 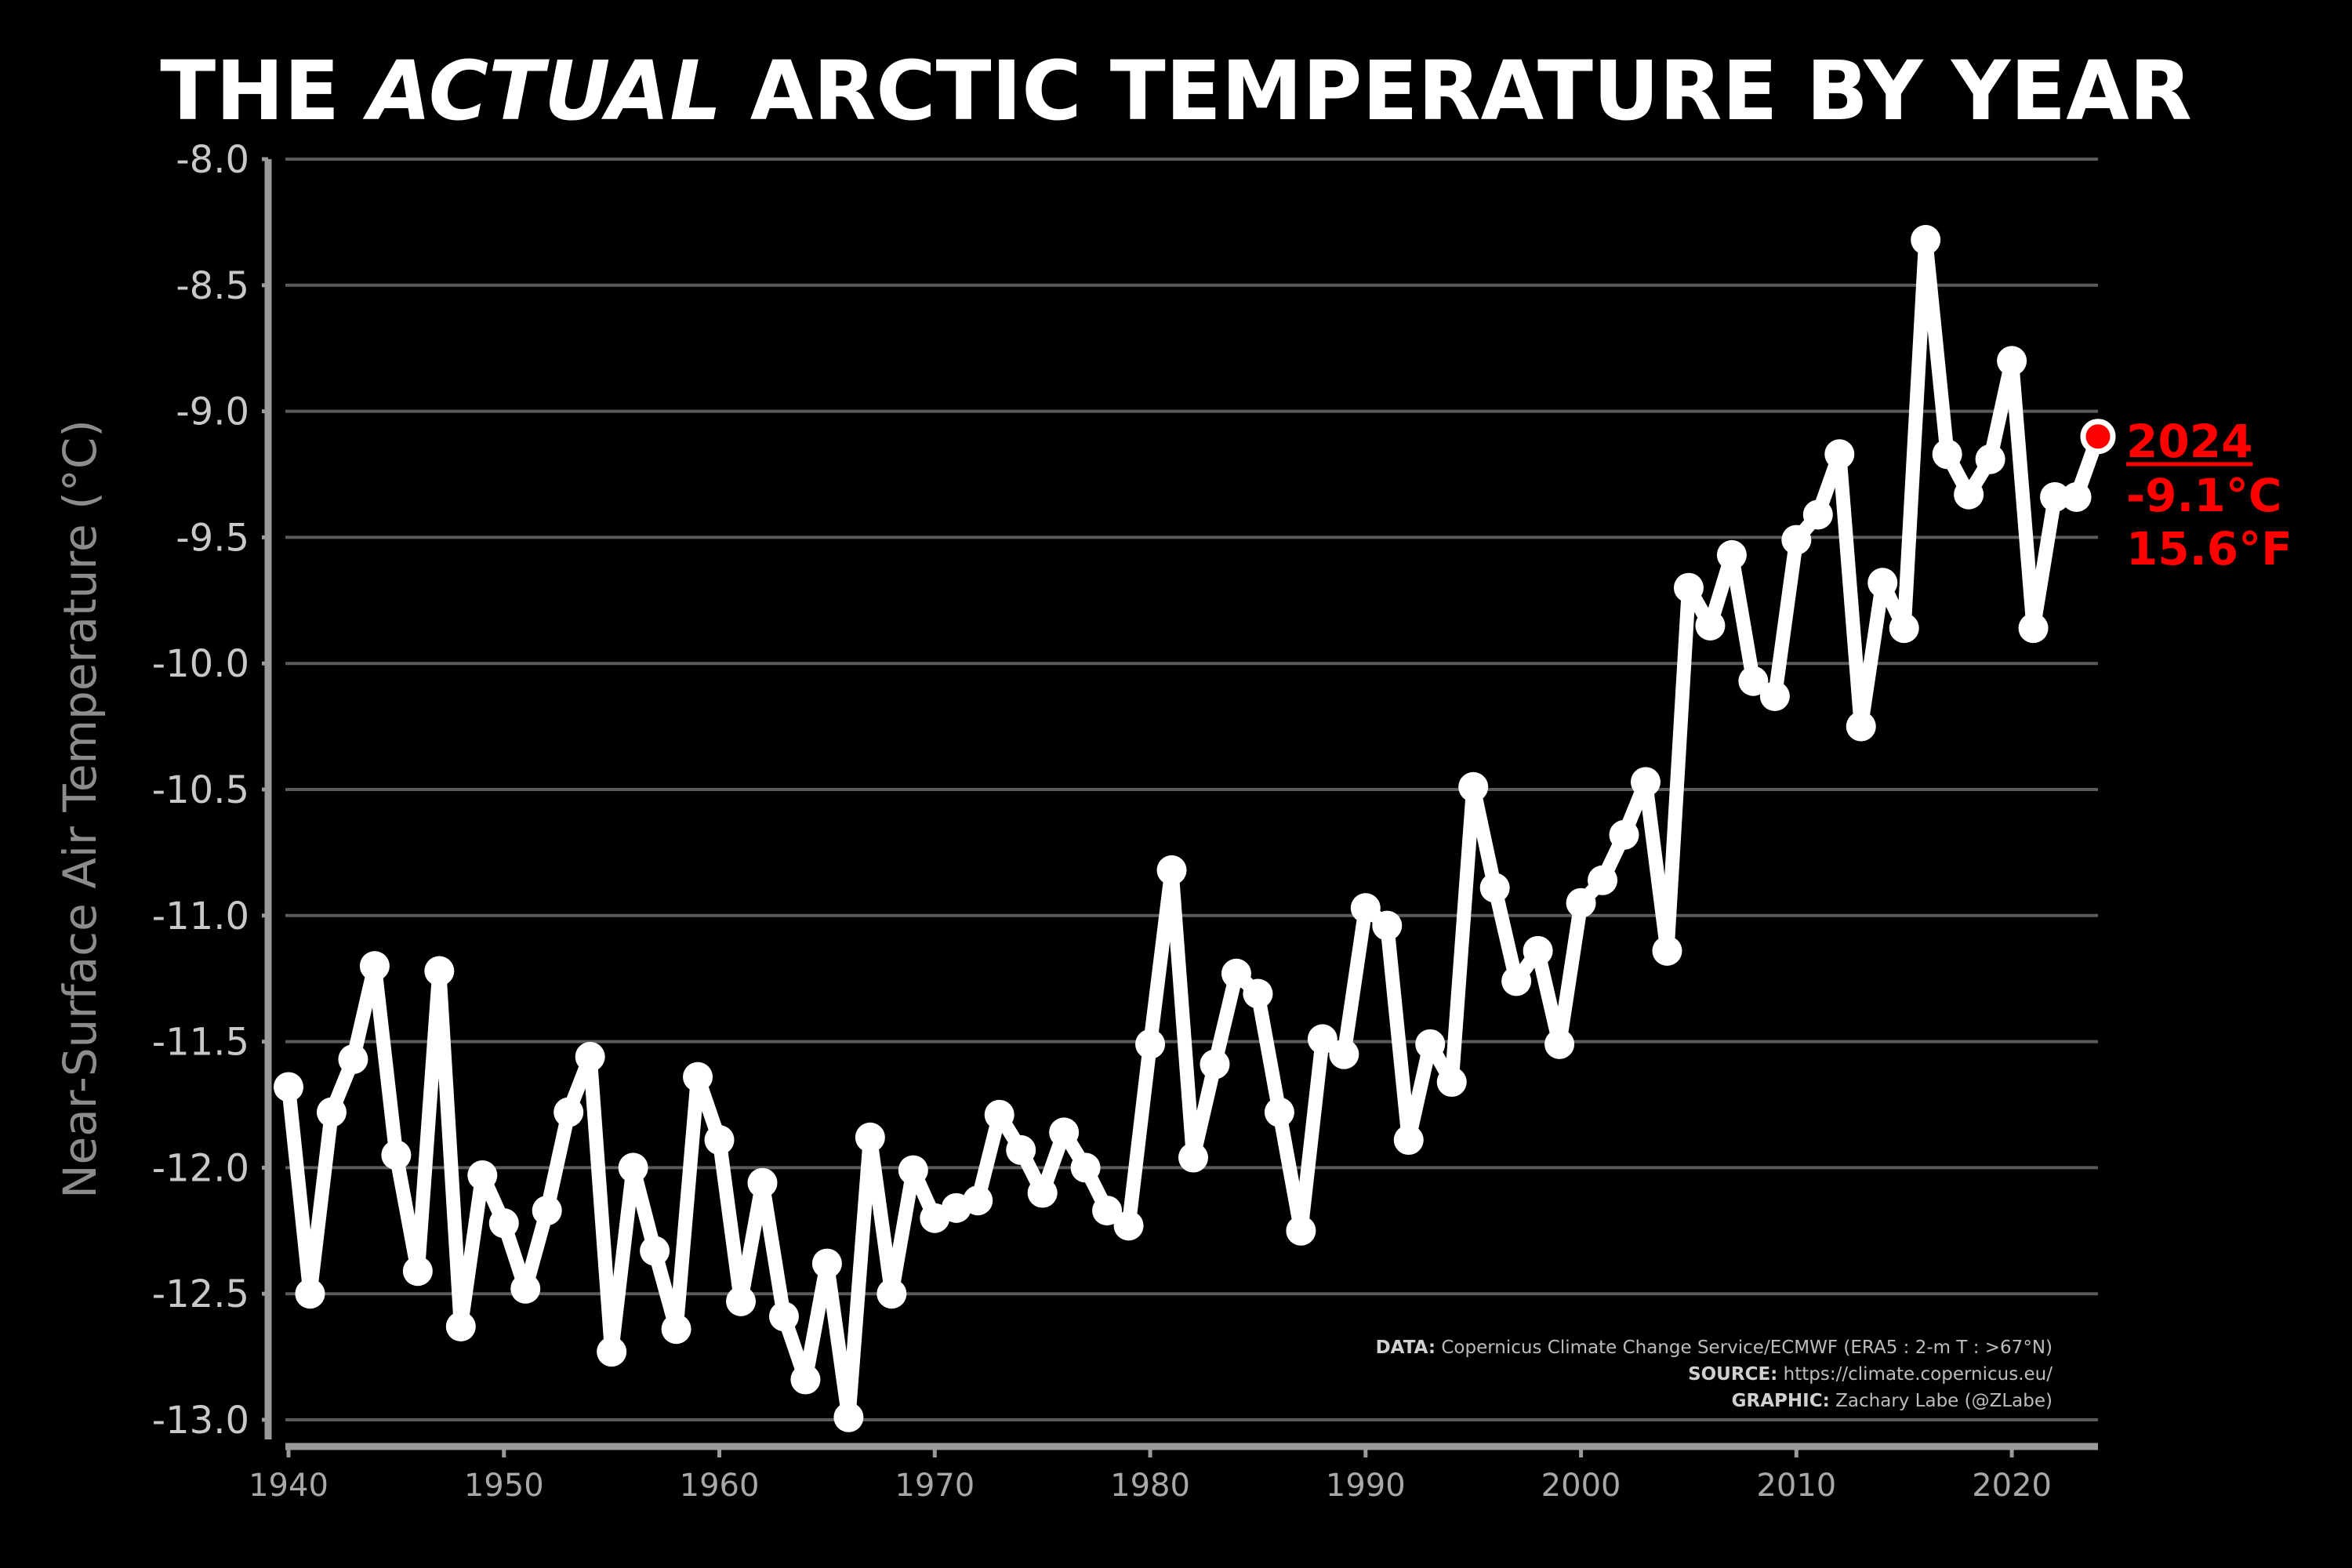 What do you see at coordinates (1581, 1486) in the screenshot?
I see `x-tick-label-6: 2000` at bounding box center [1581, 1486].